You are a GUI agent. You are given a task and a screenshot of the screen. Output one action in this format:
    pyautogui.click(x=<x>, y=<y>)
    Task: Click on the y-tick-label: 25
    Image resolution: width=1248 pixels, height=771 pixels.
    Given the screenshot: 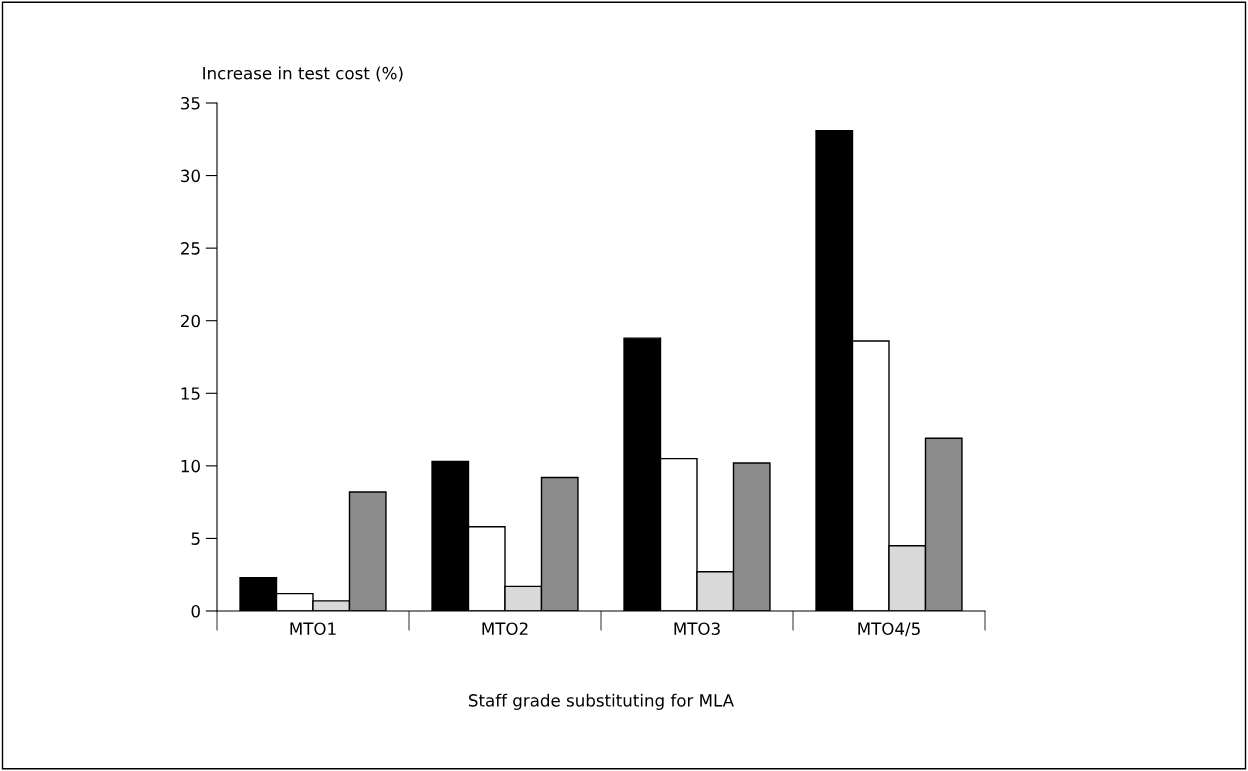 What is the action you would take?
    pyautogui.click(x=190, y=248)
    